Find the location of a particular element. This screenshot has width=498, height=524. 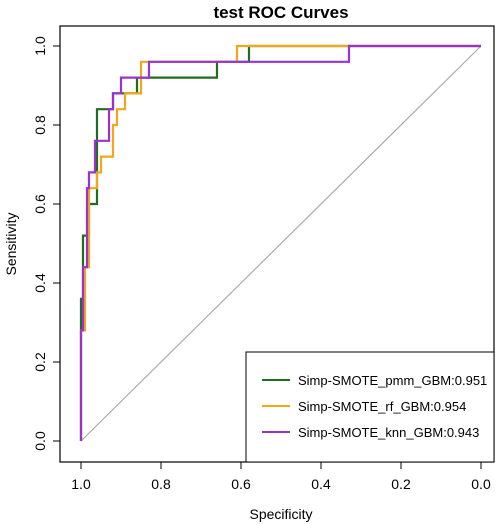

y-axis: 0.0 0.2 0.4 0.6 0.8 1.0 is located at coordinates (46, 243).